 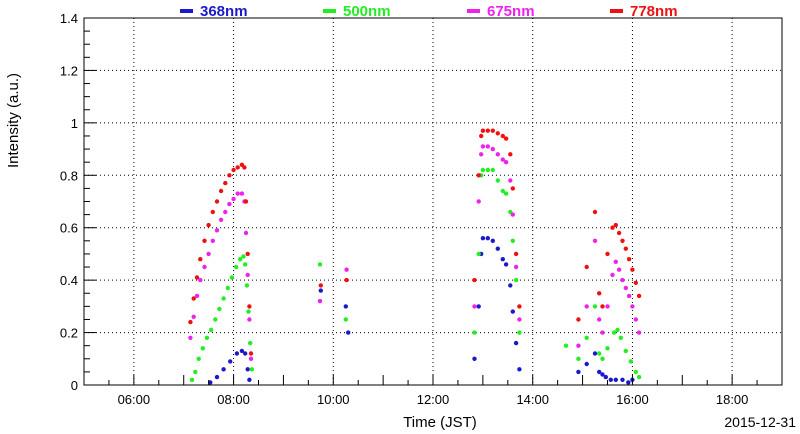 I want to click on x-tick-label: 08:00, so click(x=233, y=399).